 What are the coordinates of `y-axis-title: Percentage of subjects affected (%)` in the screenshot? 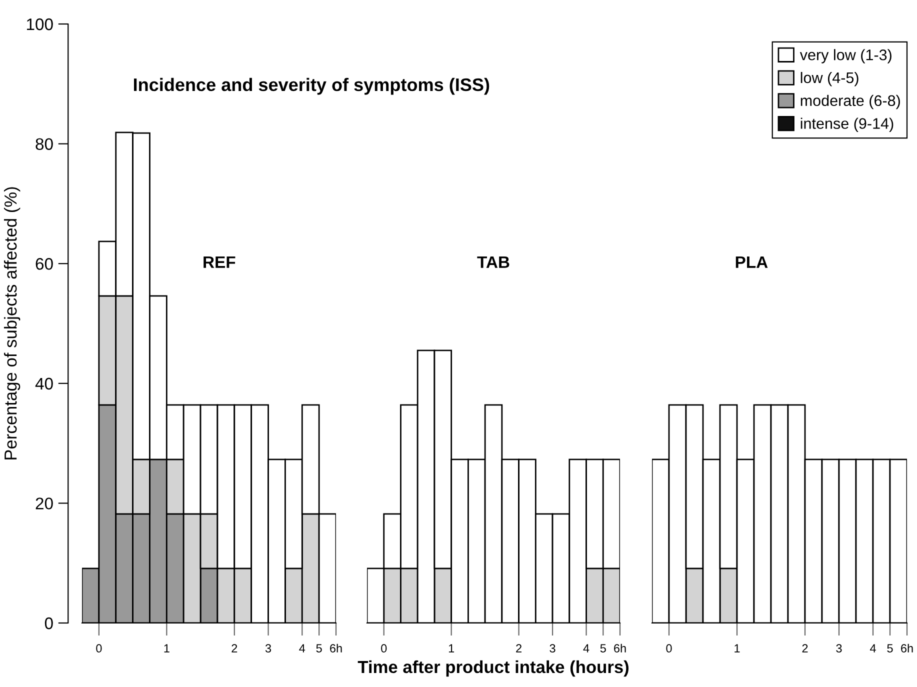 It's located at (12, 323).